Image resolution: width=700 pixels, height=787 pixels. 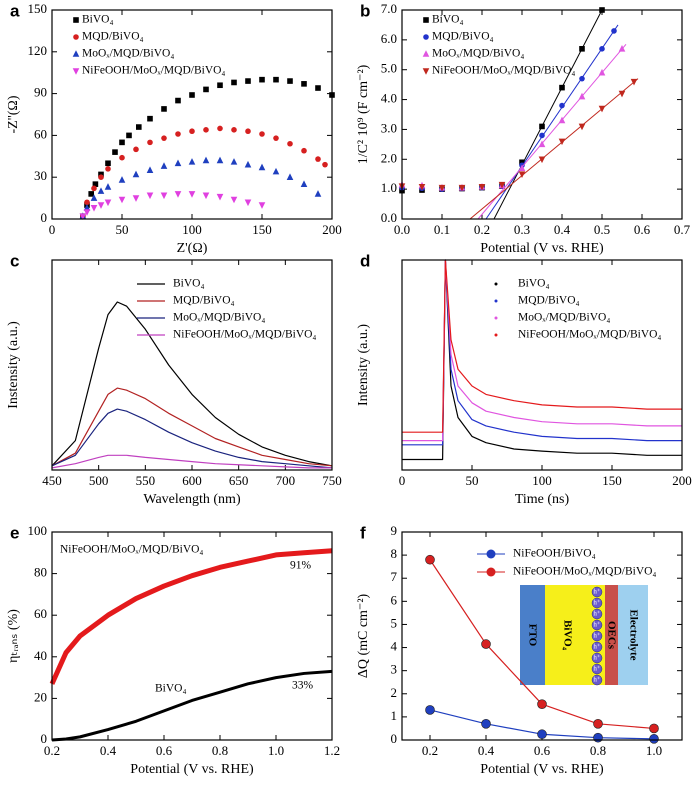 I want to click on y-tick-label: 40, so click(x=40, y=655).